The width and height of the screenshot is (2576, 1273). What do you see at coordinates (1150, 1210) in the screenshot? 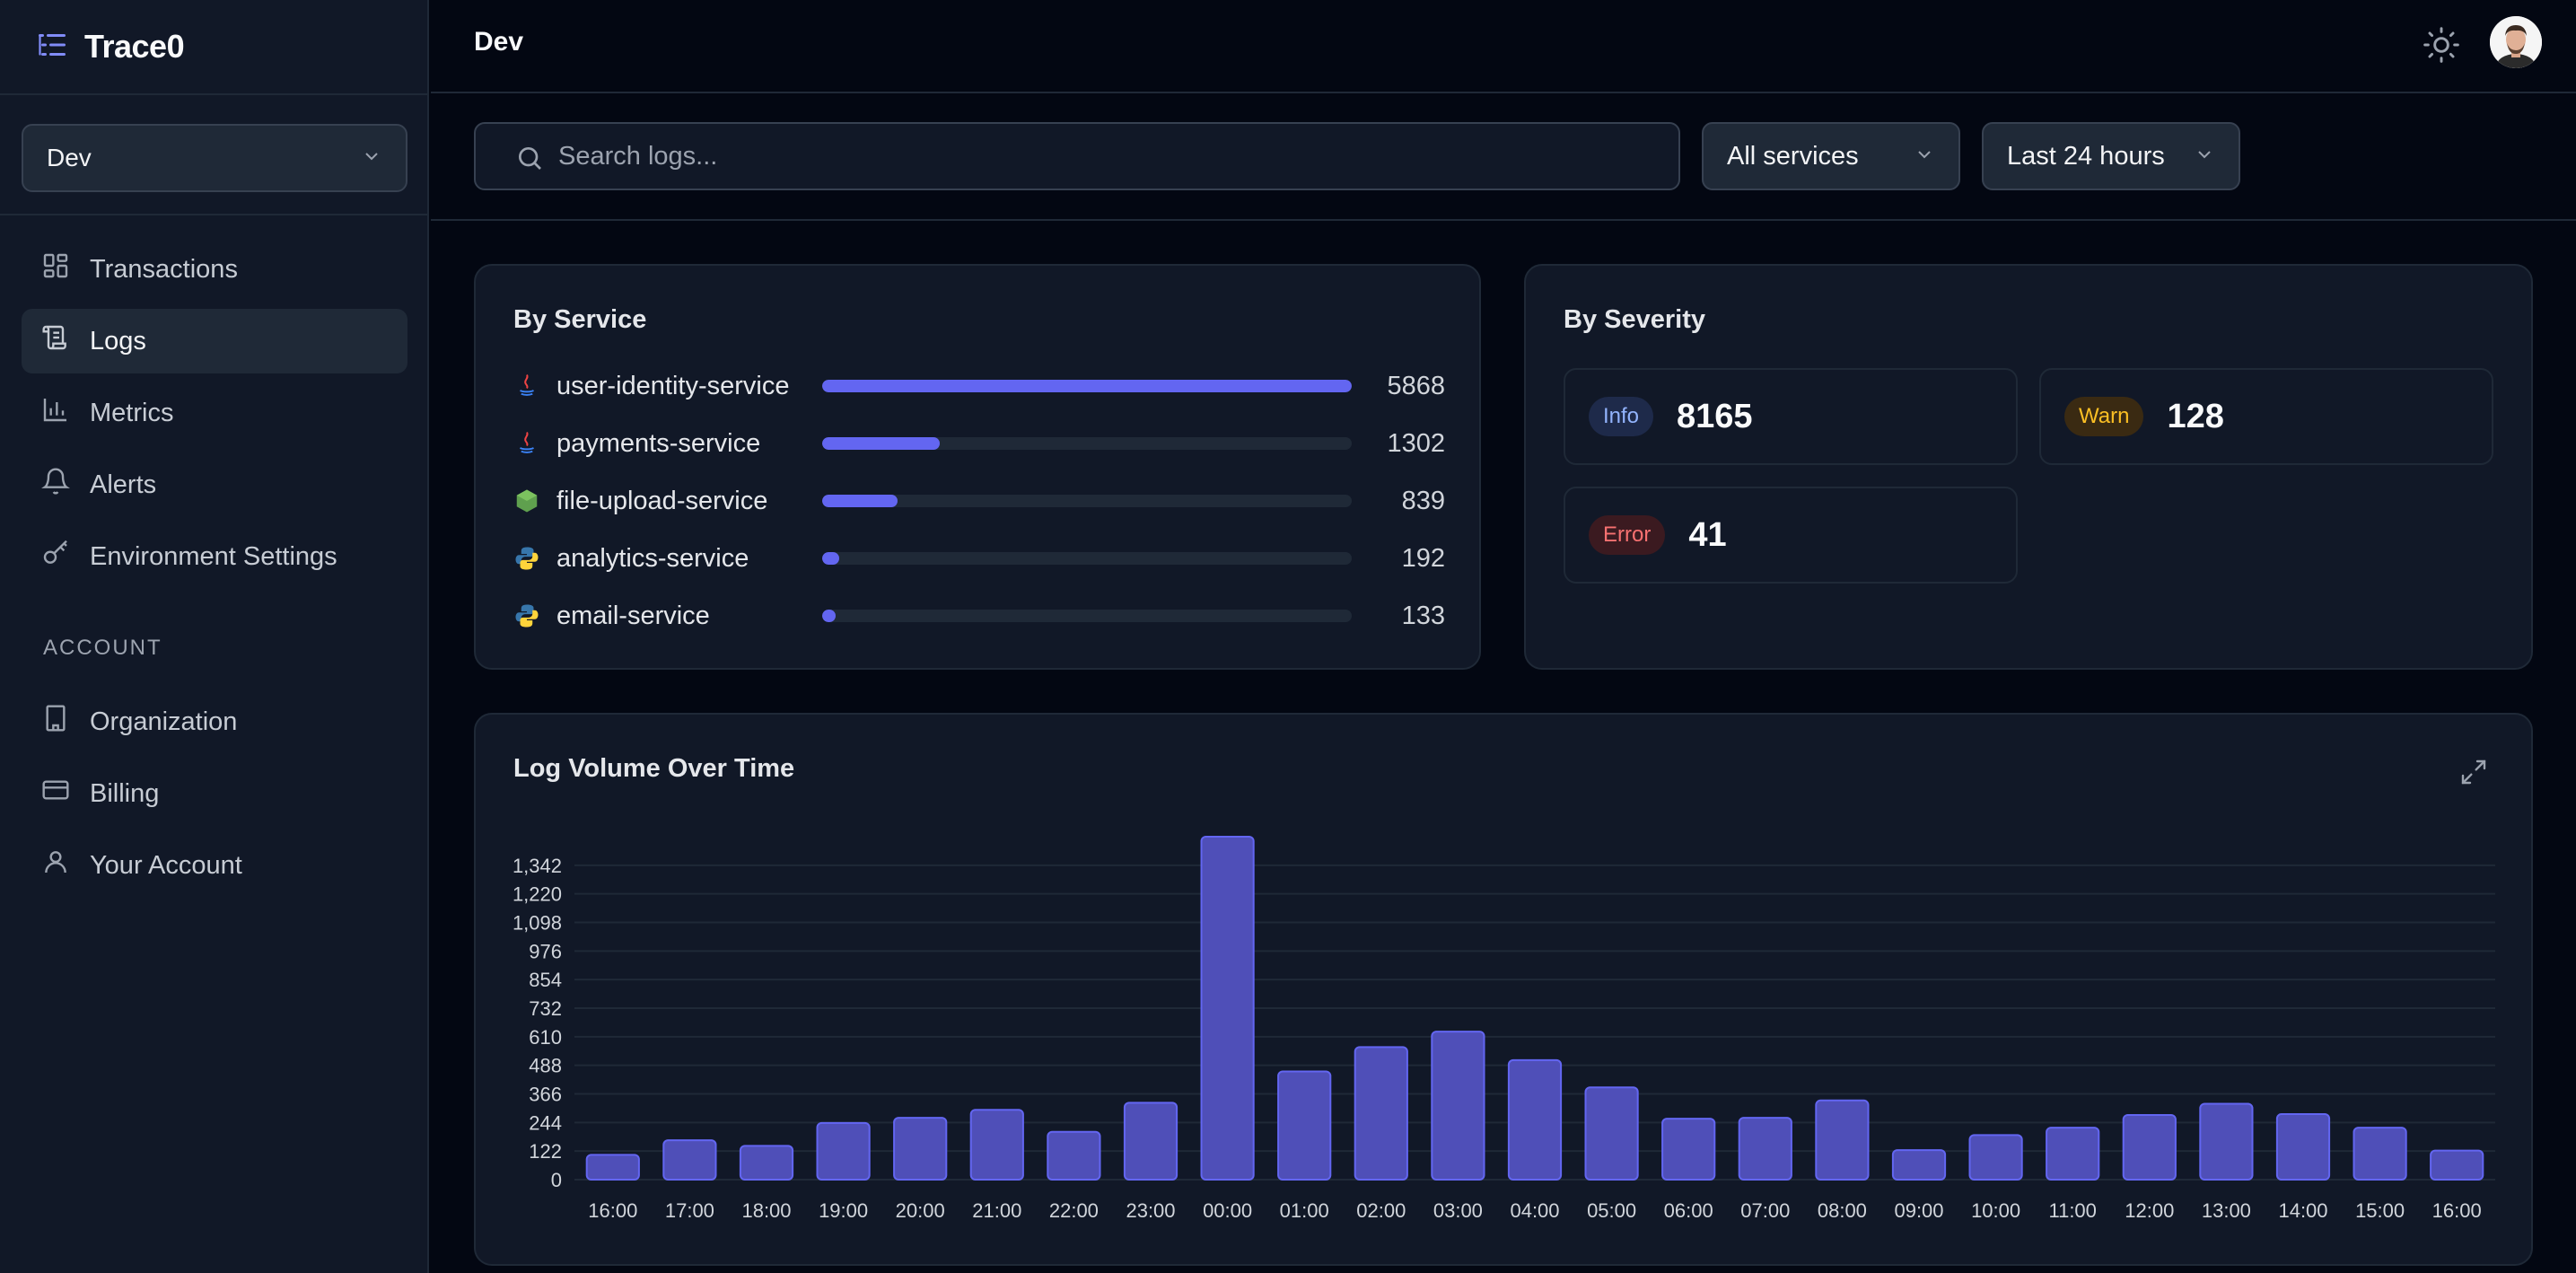
I see `x-tick-label: 23:00` at bounding box center [1150, 1210].